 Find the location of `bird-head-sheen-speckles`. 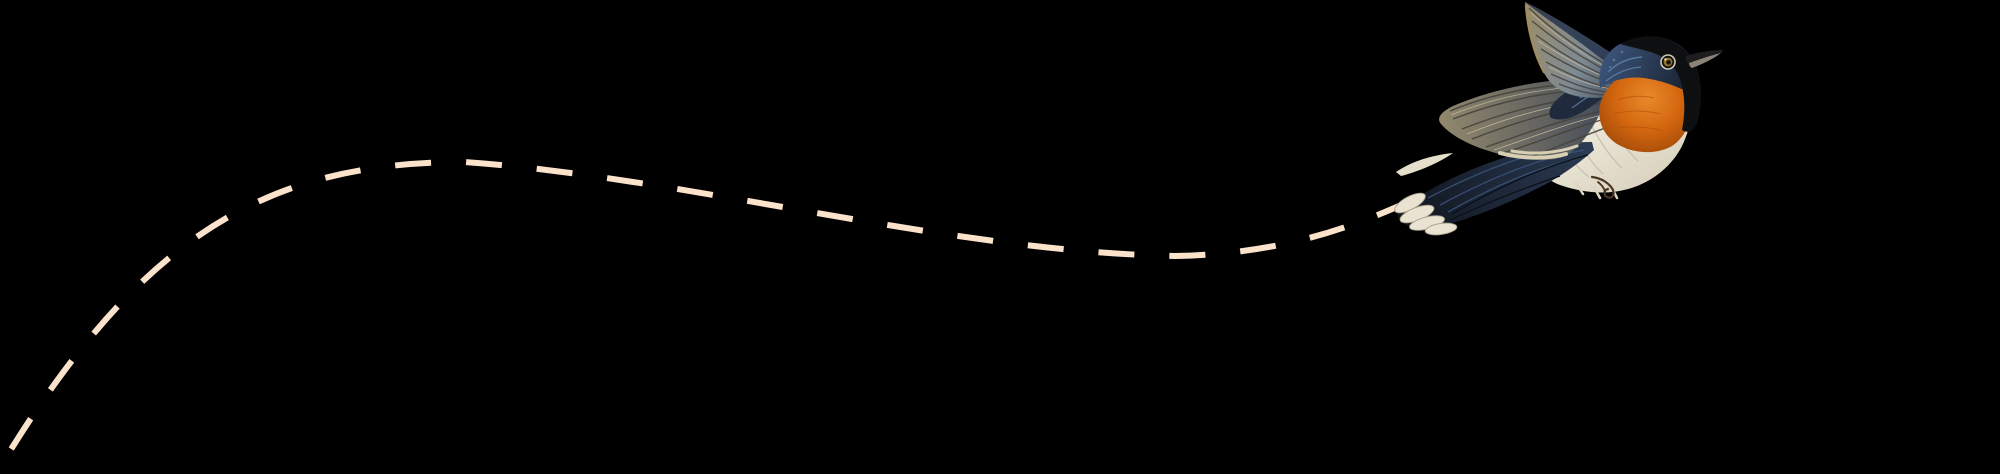

bird-head-sheen-speckles is located at coordinates (1616, 59).